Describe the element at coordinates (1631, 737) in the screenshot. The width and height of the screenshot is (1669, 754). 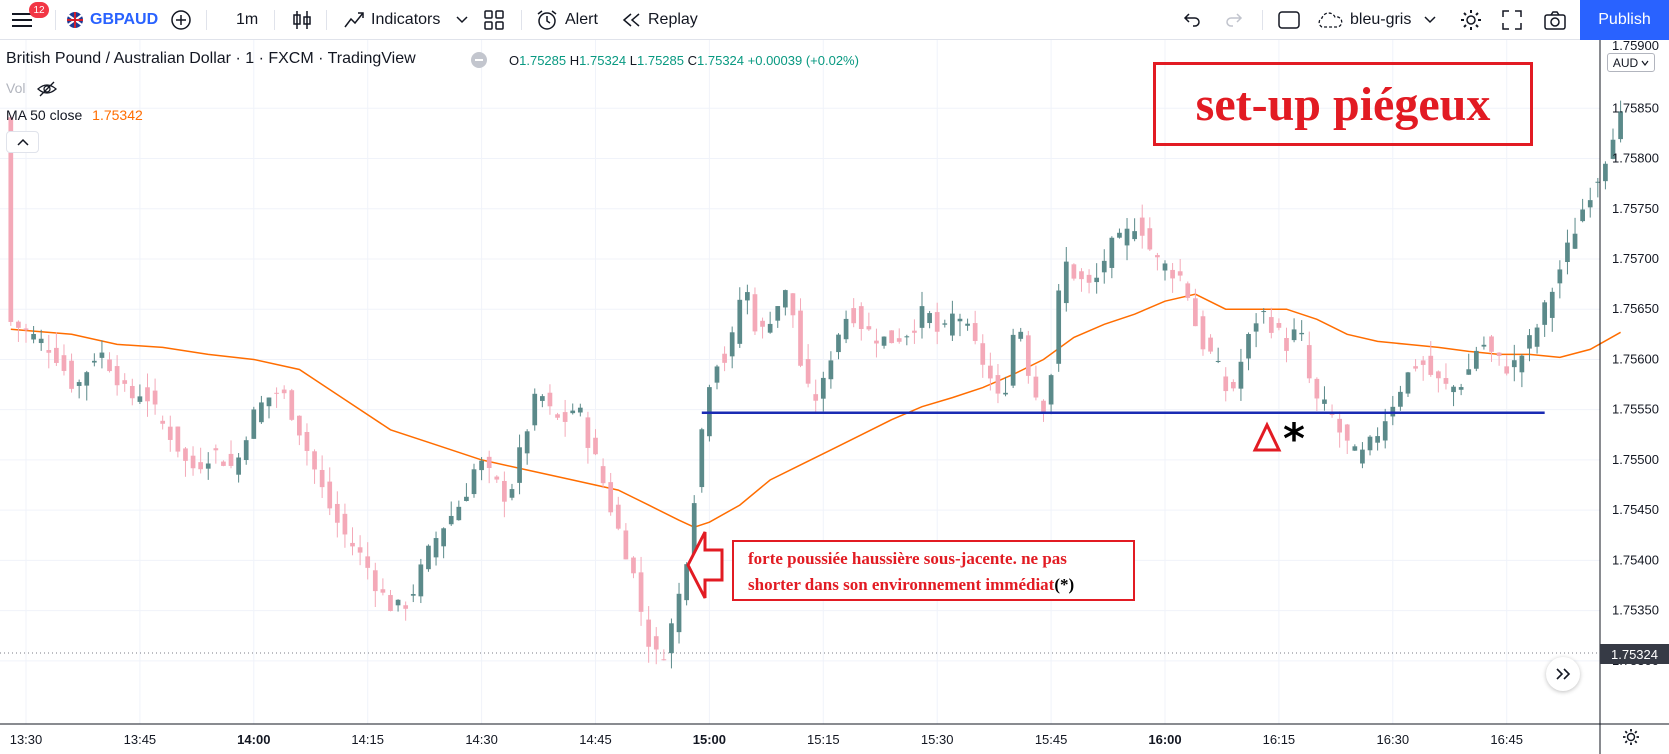
I see `gear-icon` at that location.